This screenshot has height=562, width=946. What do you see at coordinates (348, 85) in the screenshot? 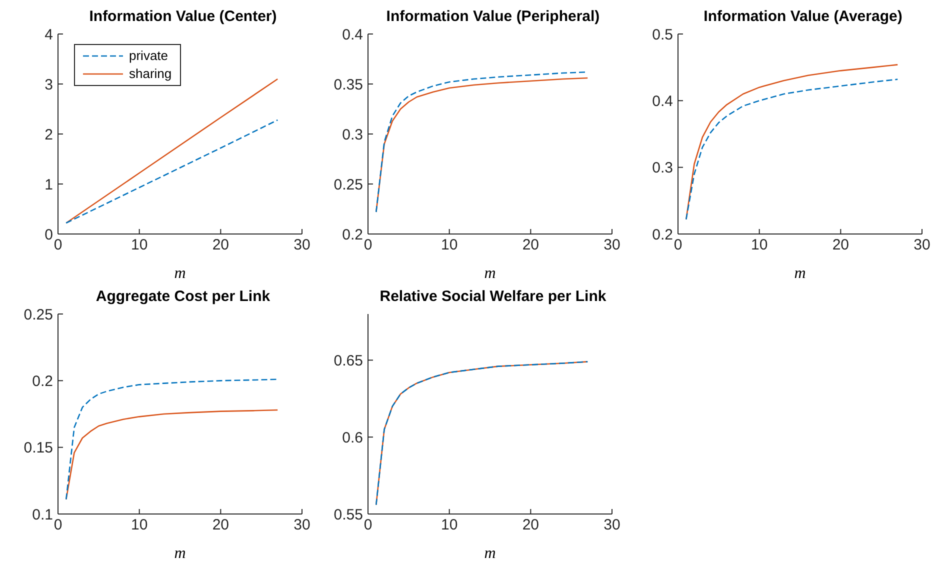
I see `y-tick-label: 0.35` at bounding box center [348, 85].